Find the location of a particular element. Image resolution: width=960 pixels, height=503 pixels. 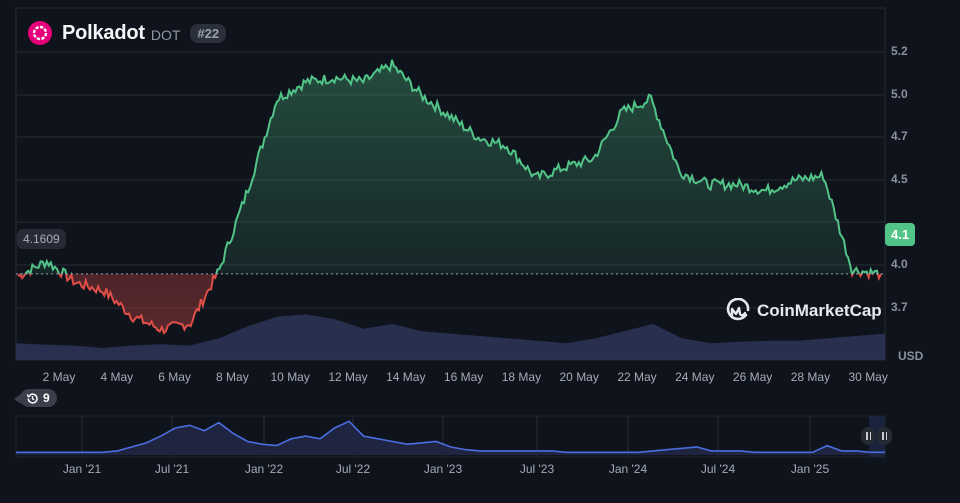

navigator-x-label: Jul '23 is located at coordinates (537, 469).